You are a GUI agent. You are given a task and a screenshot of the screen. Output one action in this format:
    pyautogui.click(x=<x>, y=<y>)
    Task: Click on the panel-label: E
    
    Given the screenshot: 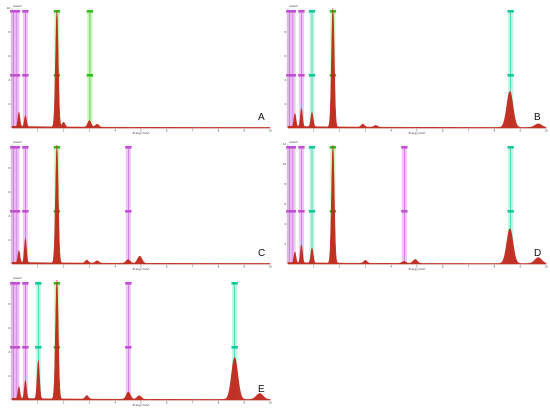 What is the action you would take?
    pyautogui.click(x=261, y=389)
    